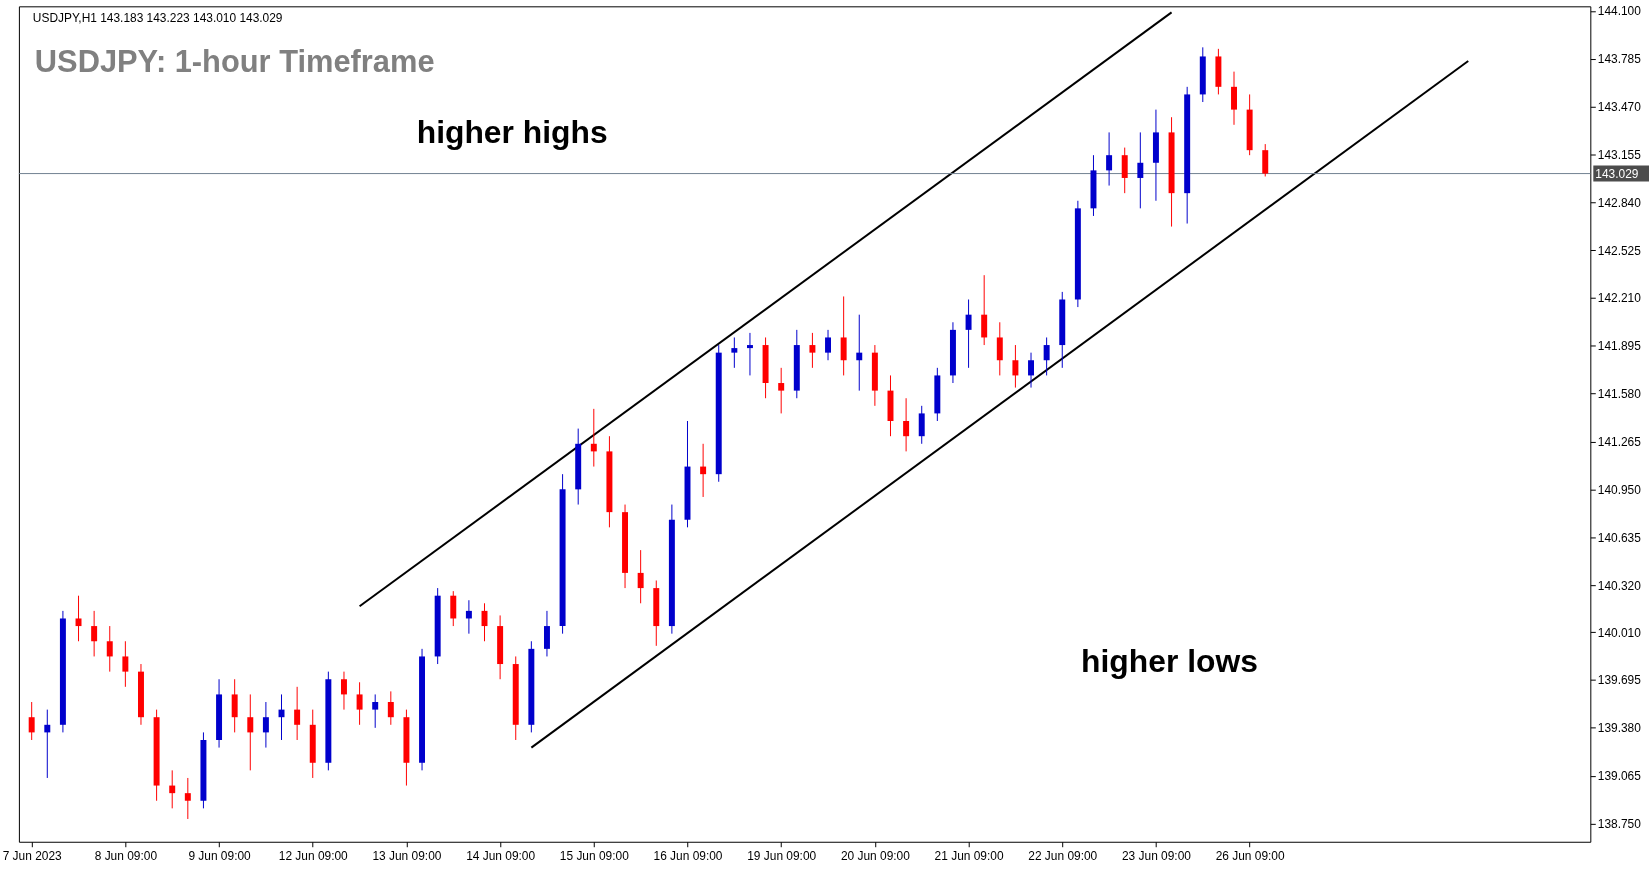  What do you see at coordinates (234, 61) in the screenshot?
I see `text: USDJPY: 1-hour Timeframe` at bounding box center [234, 61].